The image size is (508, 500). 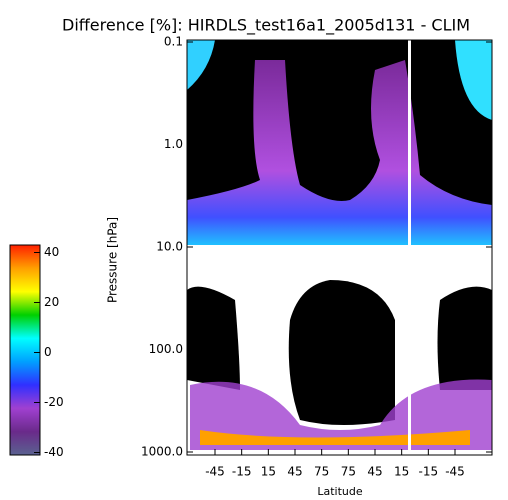 I want to click on y-tick-label: 1.0, so click(x=173, y=144).